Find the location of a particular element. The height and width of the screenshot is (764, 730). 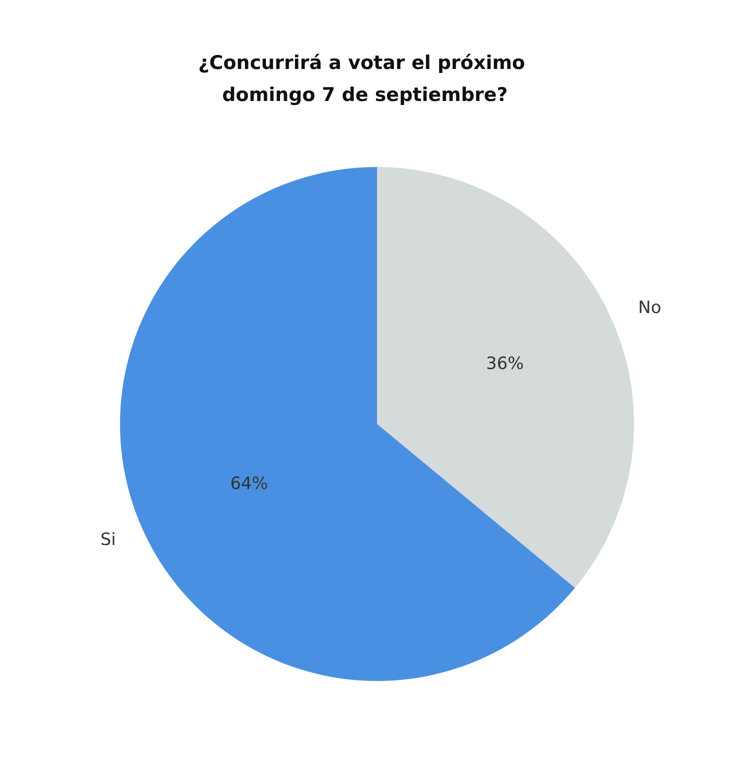

data-label: 64% is located at coordinates (249, 484).